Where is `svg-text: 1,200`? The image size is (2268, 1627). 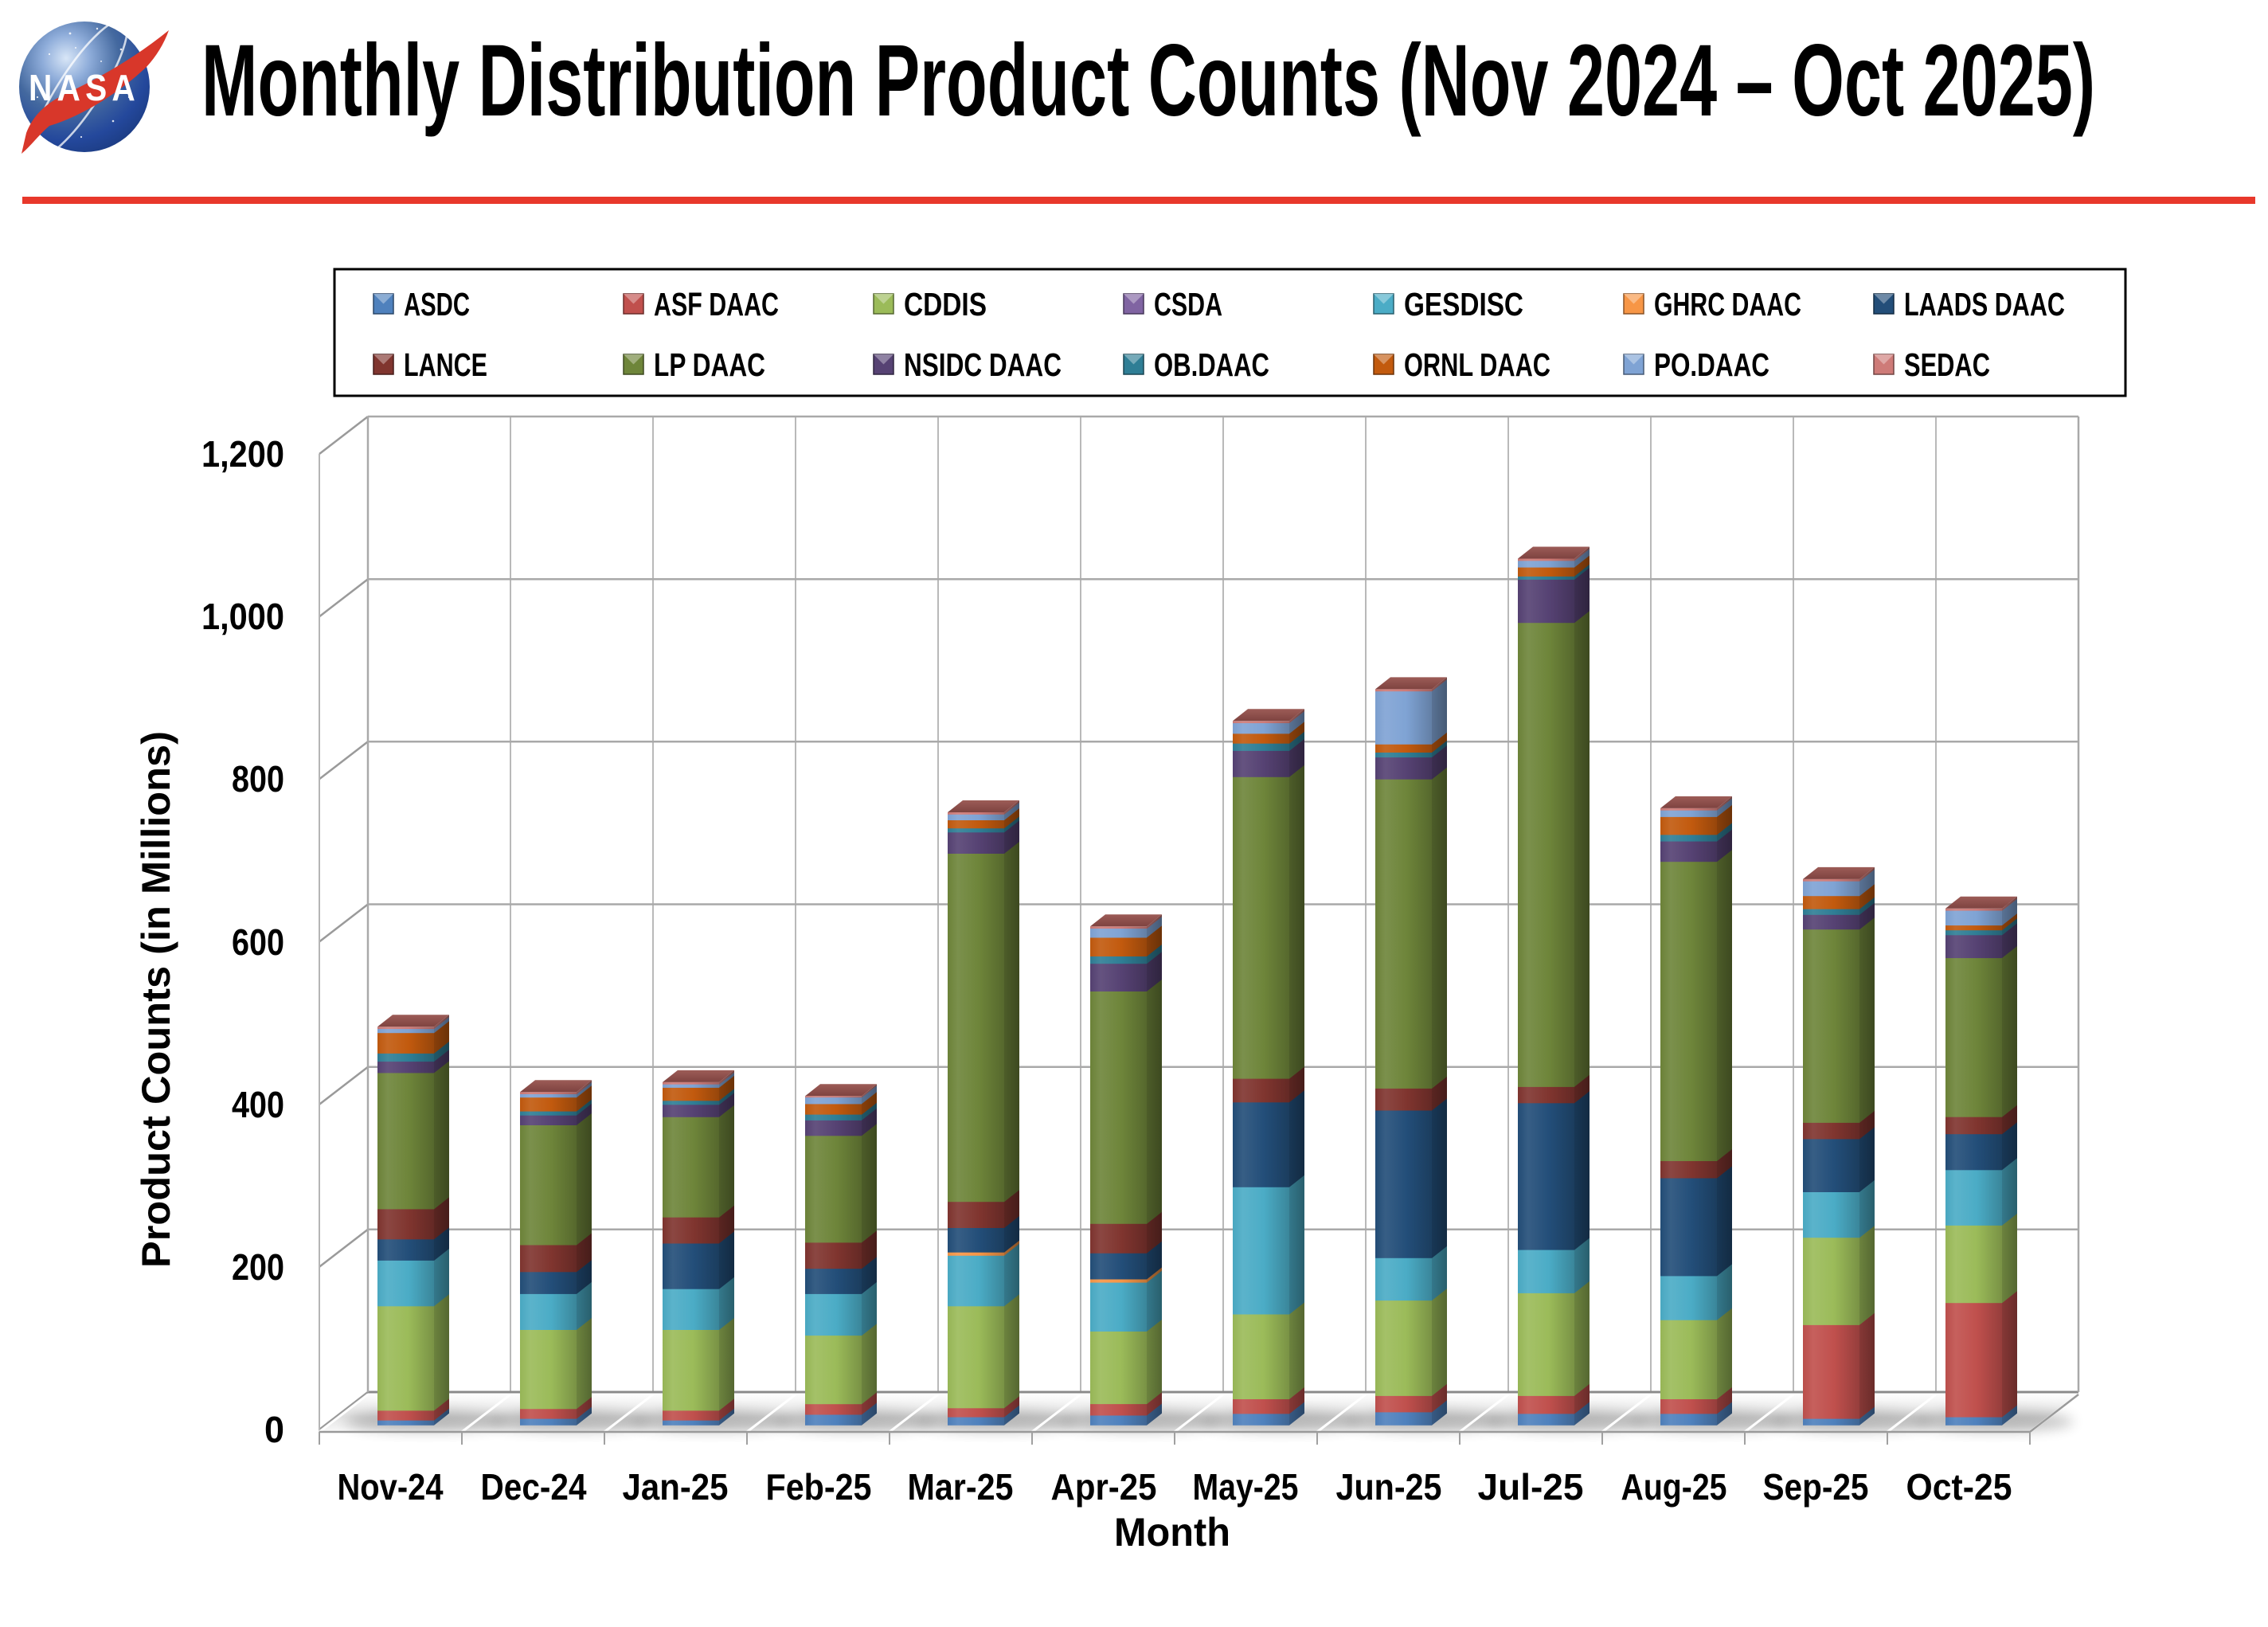
svg-text: 1,200 is located at coordinates (242, 454).